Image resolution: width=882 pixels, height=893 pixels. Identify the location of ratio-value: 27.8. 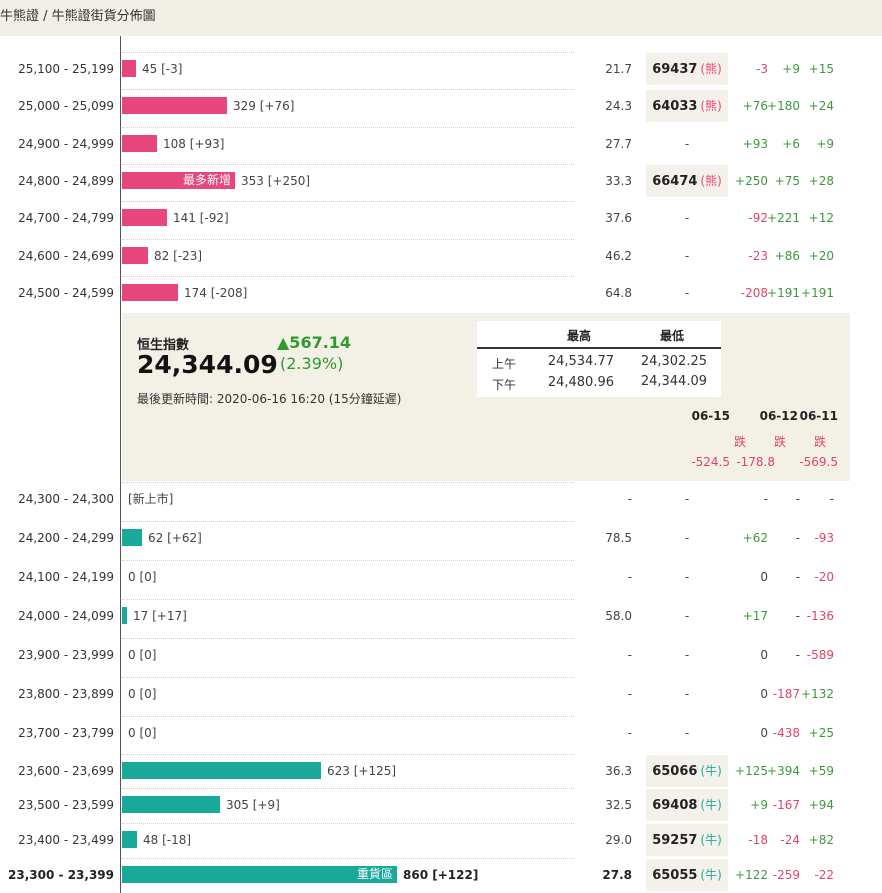
(617, 875).